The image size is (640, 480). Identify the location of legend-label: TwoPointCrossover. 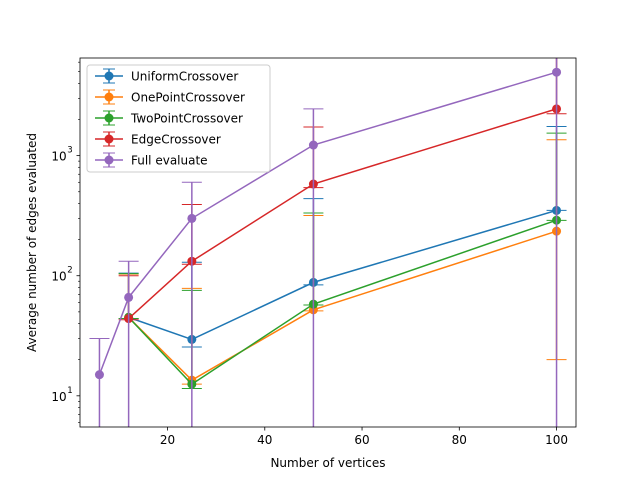
(186, 119).